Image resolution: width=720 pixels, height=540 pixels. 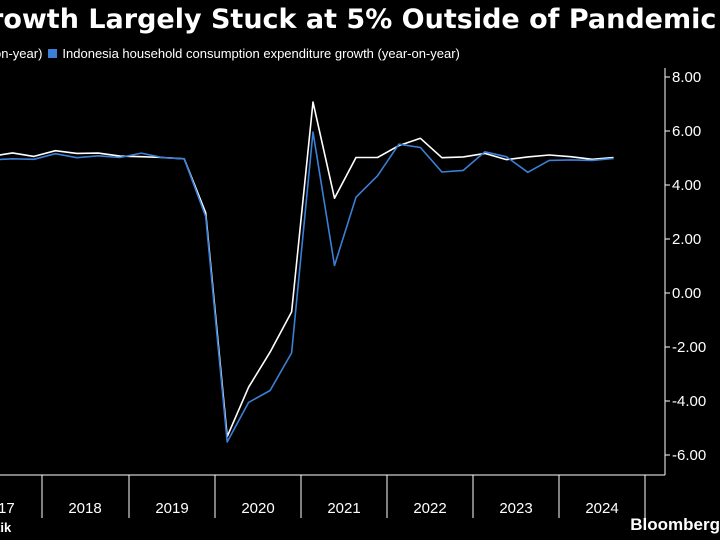 I want to click on x-tick-label: 2024, so click(x=601, y=508).